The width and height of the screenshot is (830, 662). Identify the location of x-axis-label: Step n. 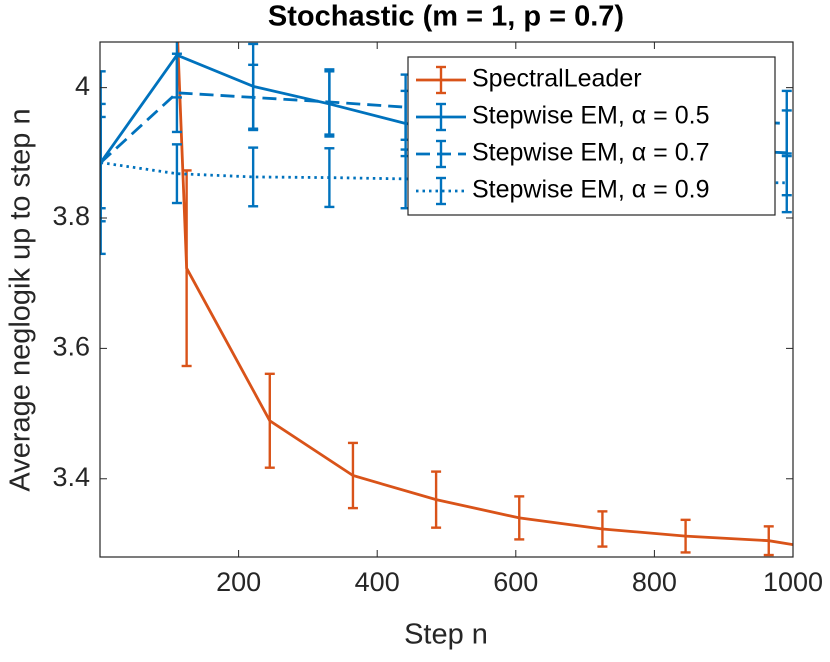
(446, 635).